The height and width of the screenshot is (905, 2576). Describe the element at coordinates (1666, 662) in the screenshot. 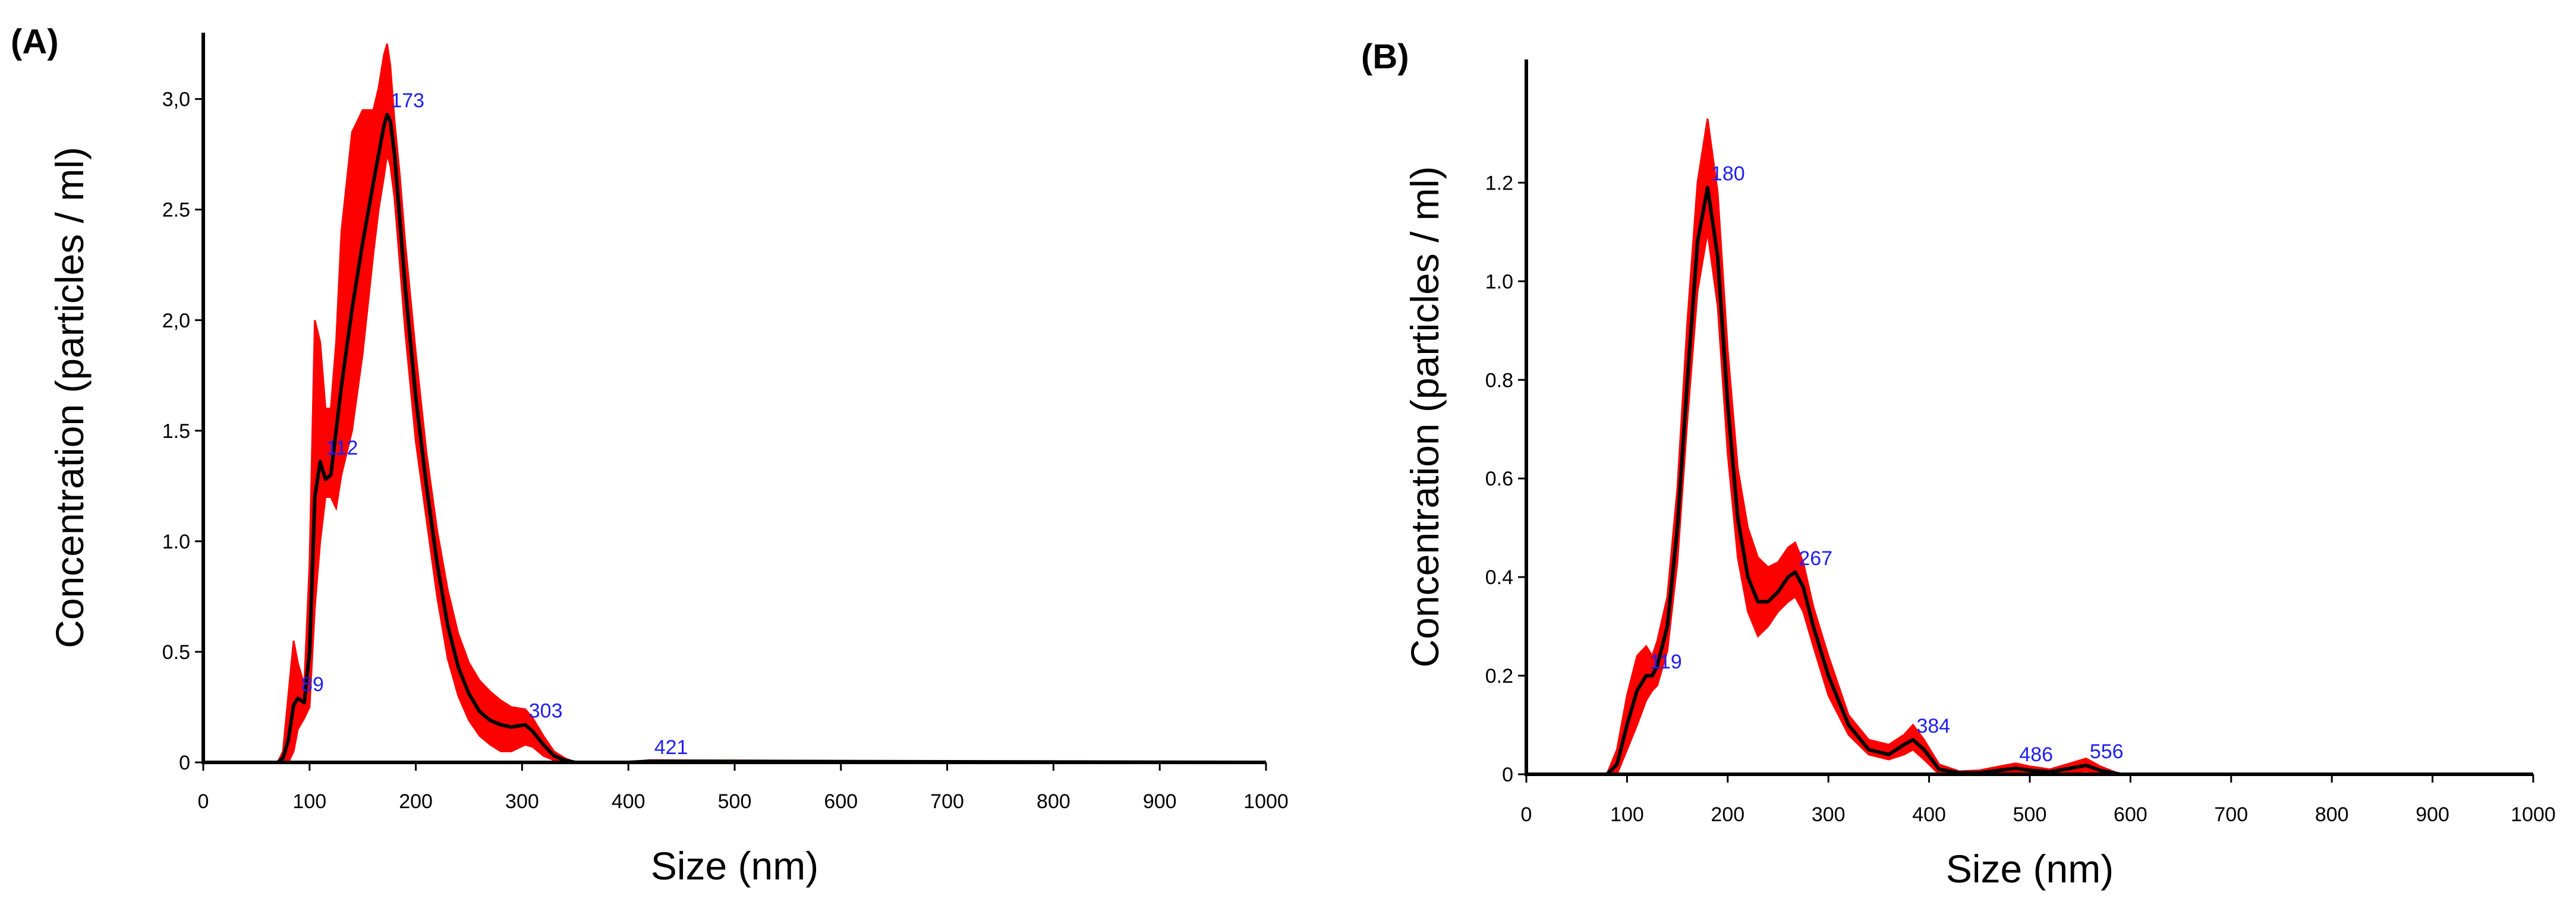

I see `peak-label-b: 119` at that location.